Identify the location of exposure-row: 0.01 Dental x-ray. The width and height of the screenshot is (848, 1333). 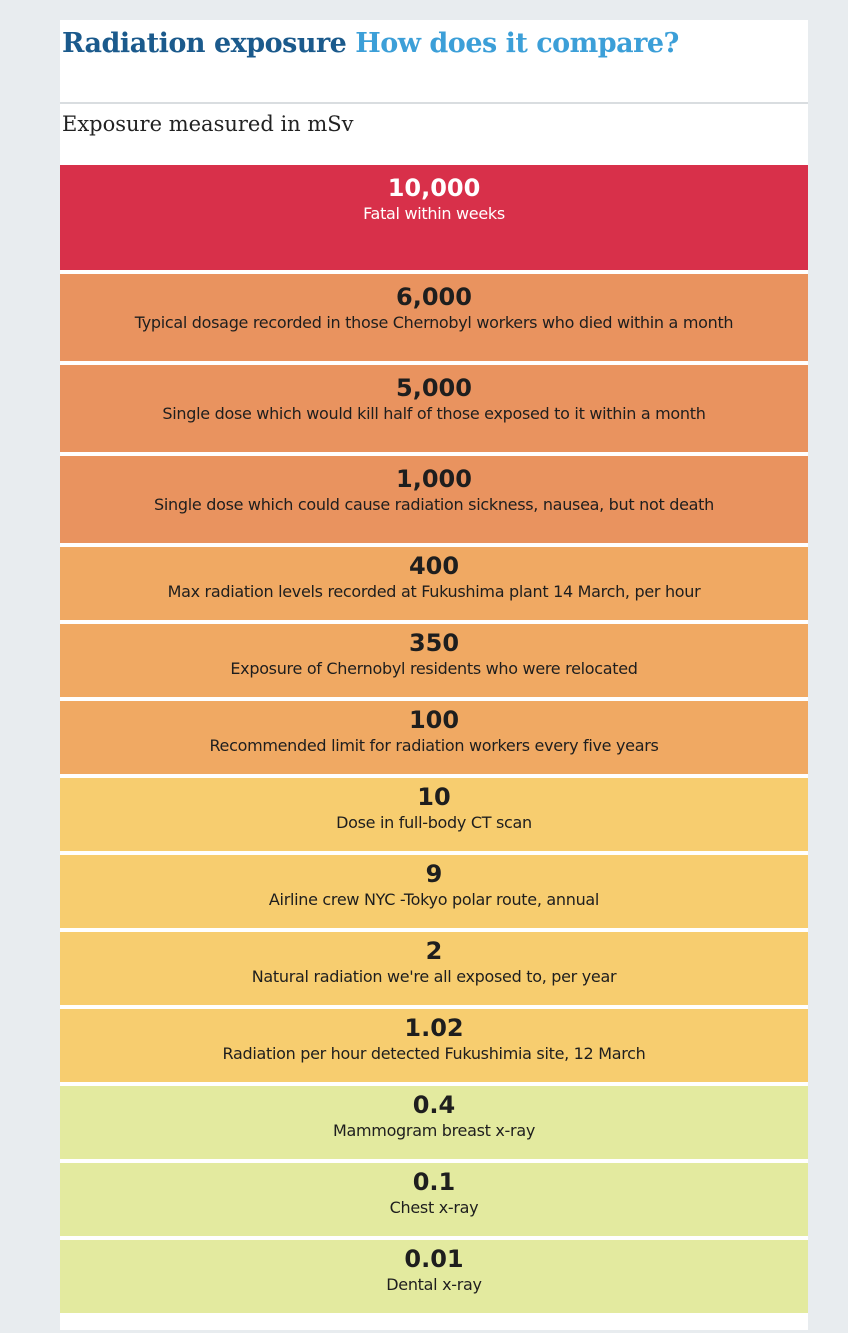
(434, 1276).